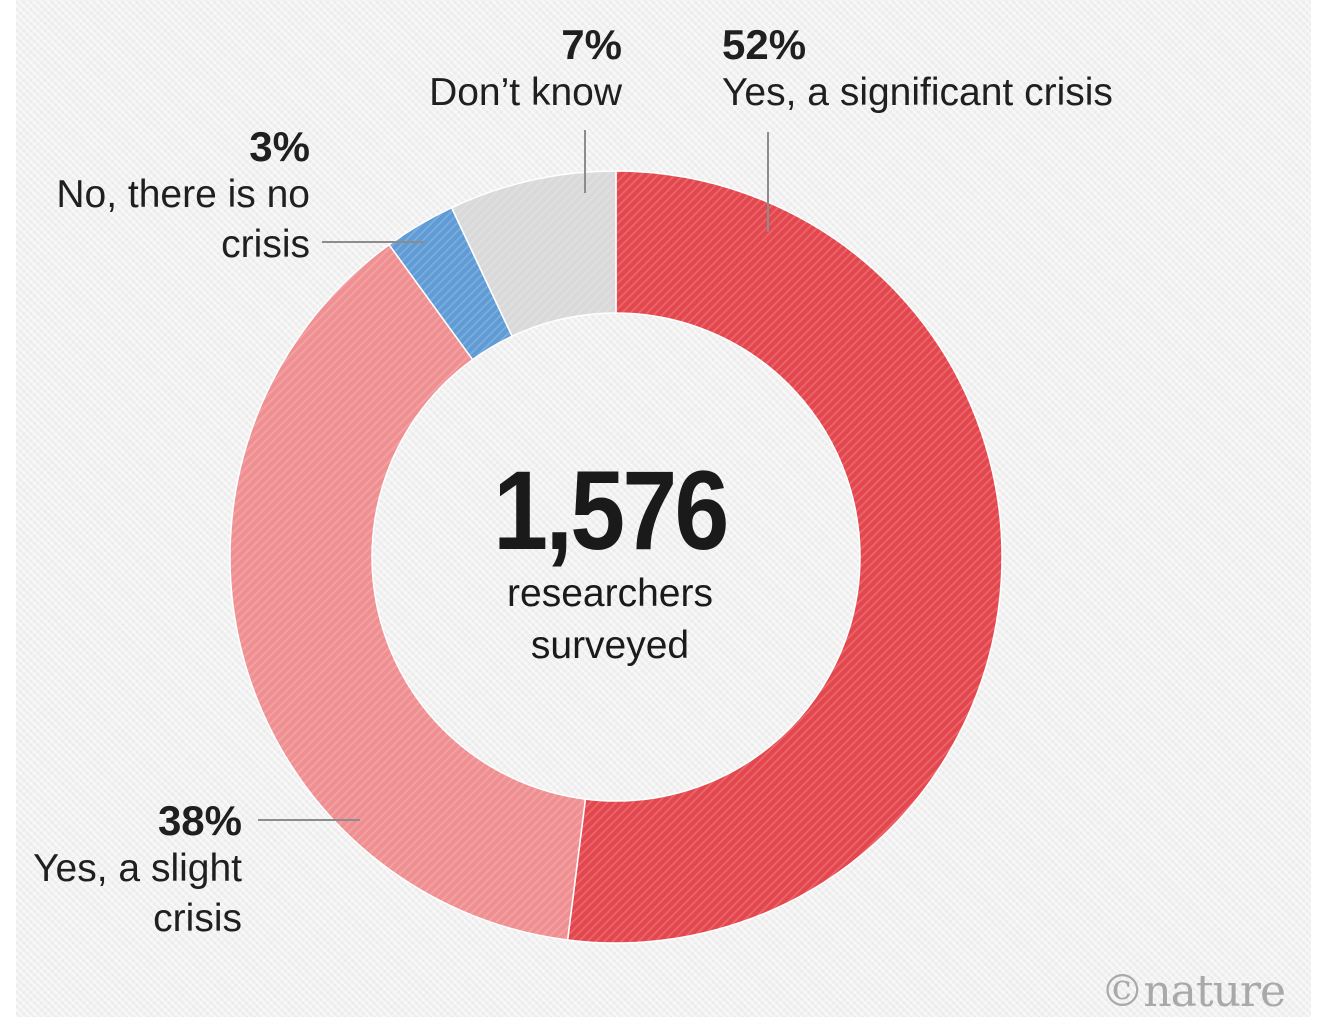  What do you see at coordinates (8, 511) in the screenshot?
I see `frame-left-border` at bounding box center [8, 511].